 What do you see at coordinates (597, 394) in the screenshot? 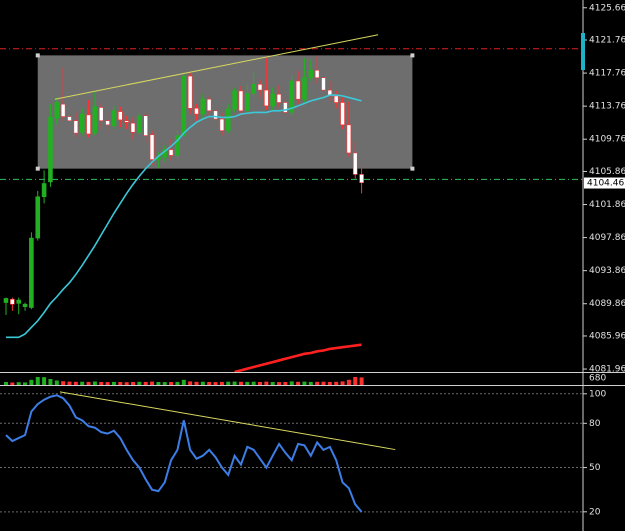
I see `y-tick-label: 100` at bounding box center [597, 394].